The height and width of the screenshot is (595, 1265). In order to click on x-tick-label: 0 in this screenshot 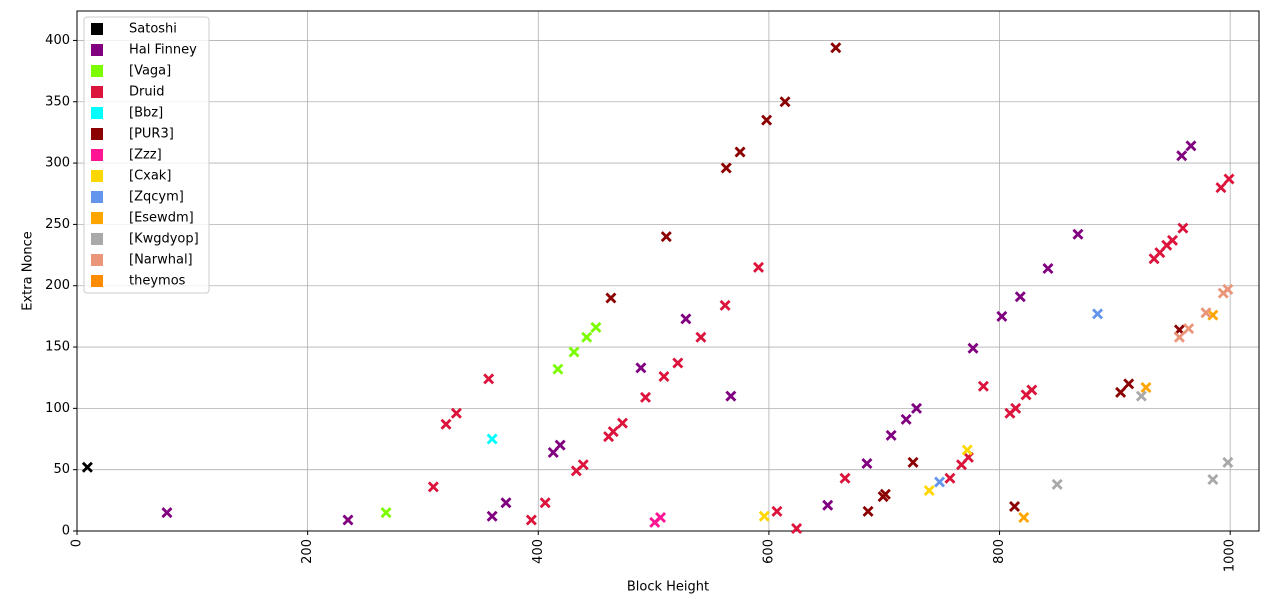, I will do `click(77, 543)`.